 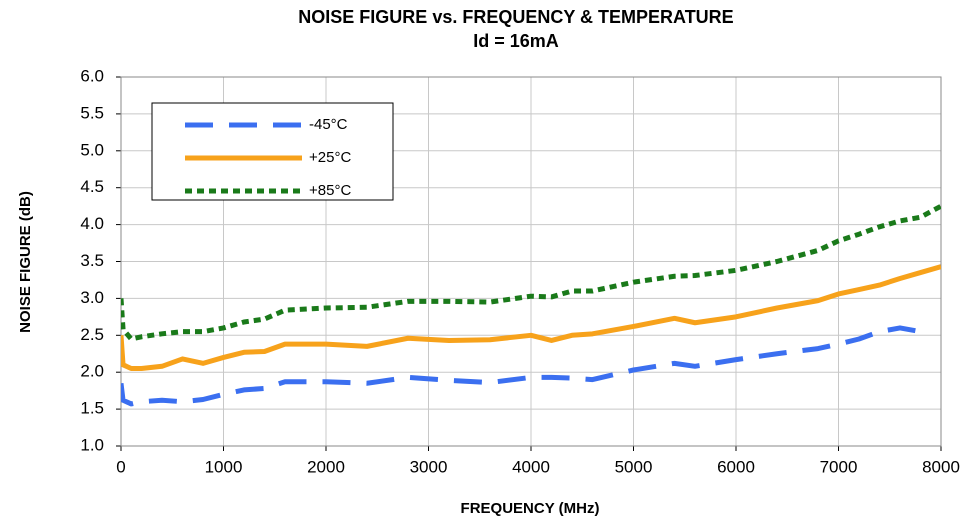 What do you see at coordinates (92, 75) in the screenshot?
I see `y-tick-label: 6.0` at bounding box center [92, 75].